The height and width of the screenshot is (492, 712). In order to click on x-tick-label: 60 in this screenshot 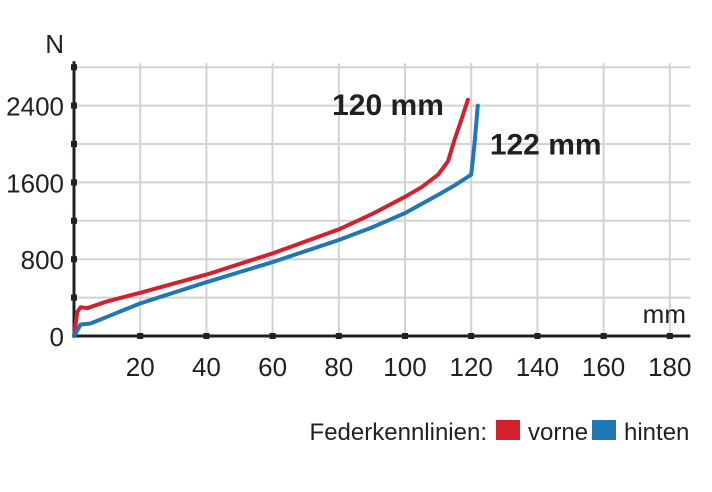, I will do `click(272, 367)`.